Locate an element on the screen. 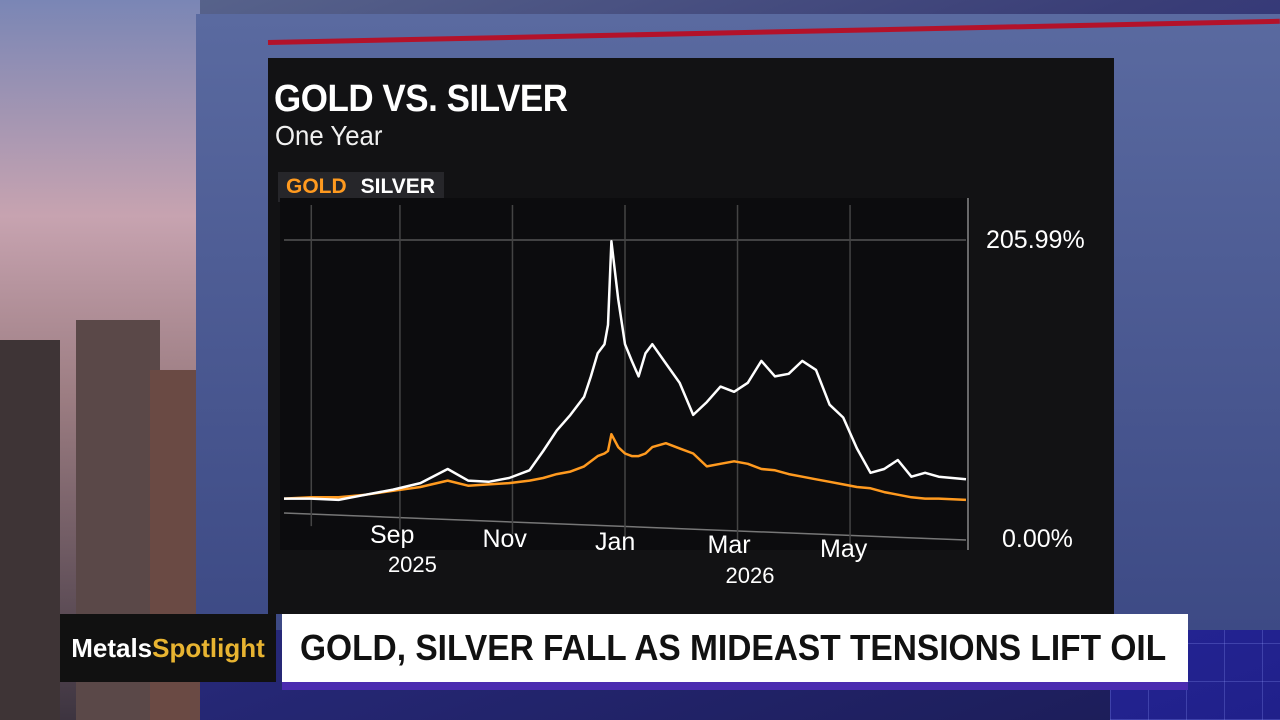  x-tick-label: Mar is located at coordinates (729, 545).